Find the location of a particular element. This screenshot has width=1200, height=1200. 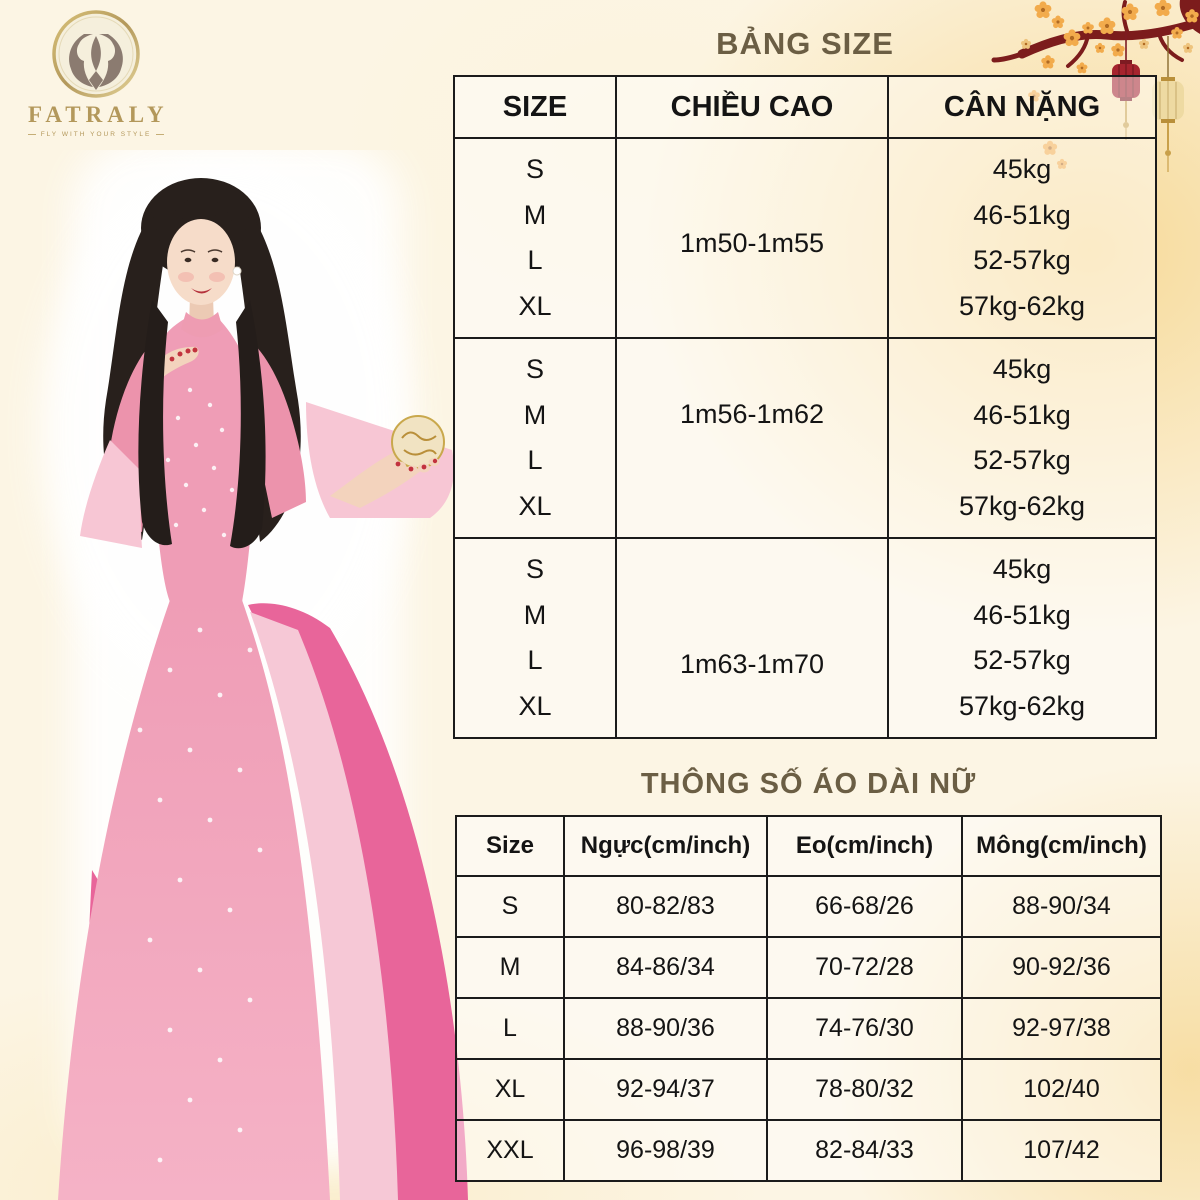

earring is located at coordinates (237, 271).